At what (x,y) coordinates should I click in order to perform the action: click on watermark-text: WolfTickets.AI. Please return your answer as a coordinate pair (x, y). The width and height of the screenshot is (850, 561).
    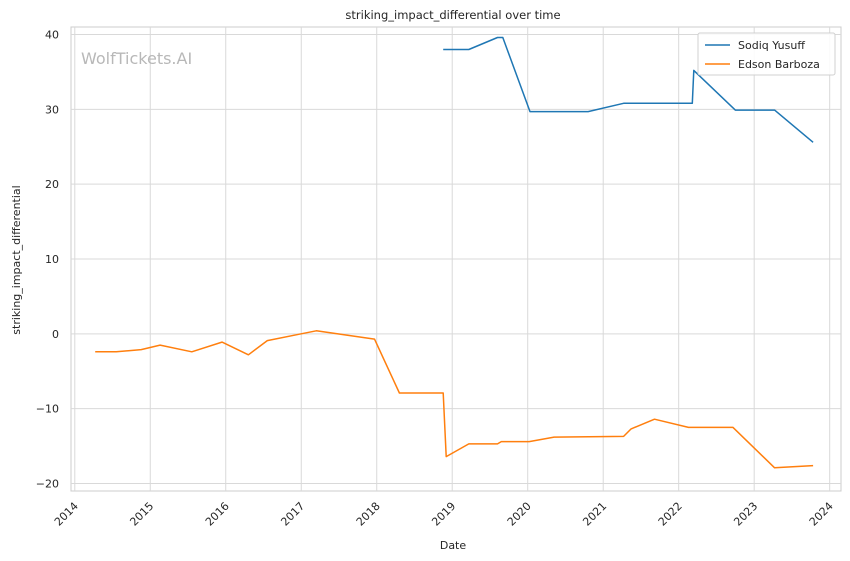
    Looking at the image, I should click on (136, 58).